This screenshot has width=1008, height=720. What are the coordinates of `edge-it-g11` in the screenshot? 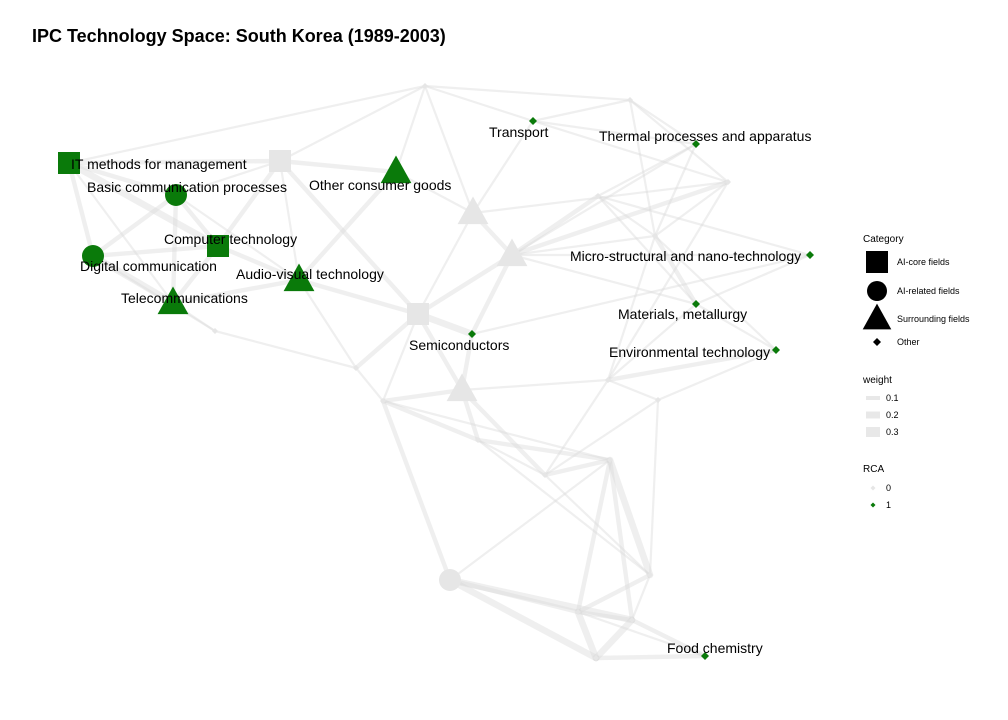 It's located at (247, 124).